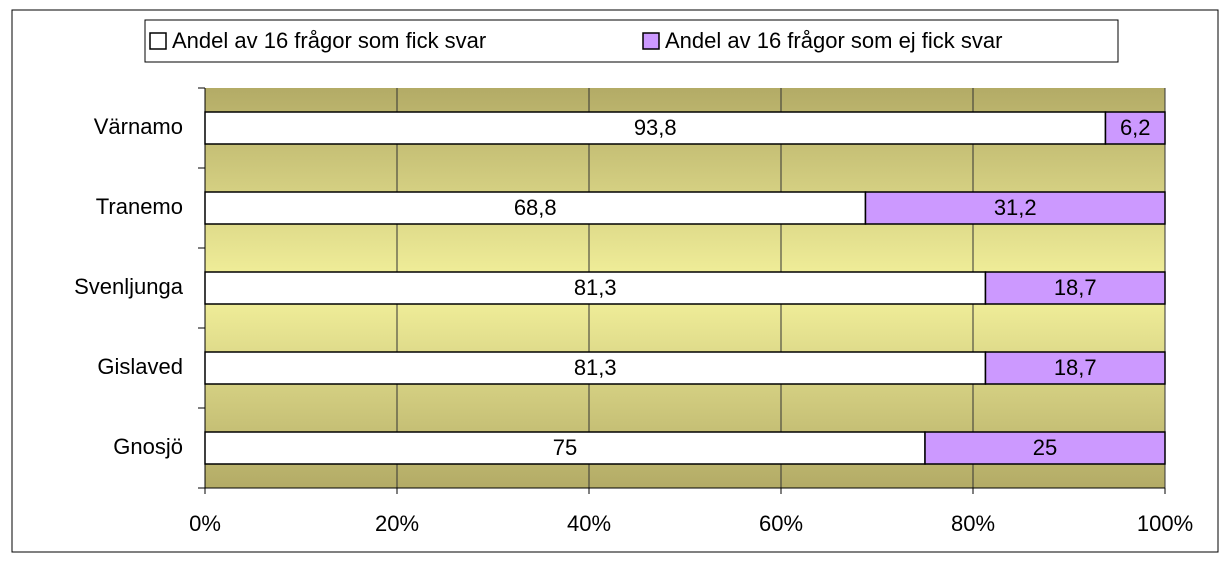 This screenshot has height=563, width=1231. What do you see at coordinates (781, 523) in the screenshot?
I see `x-tick-label: 60%` at bounding box center [781, 523].